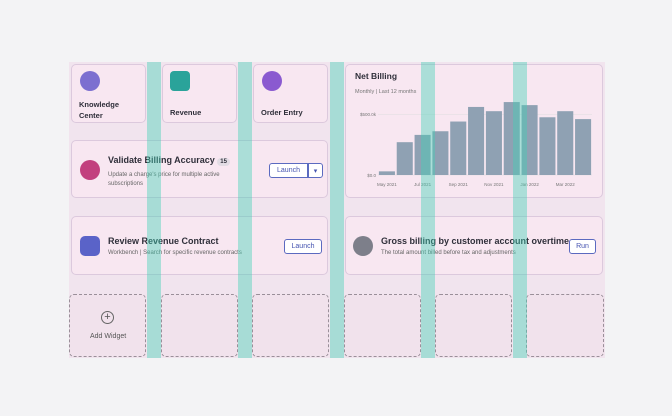 Image resolution: width=672 pixels, height=416 pixels. I want to click on x-tick-label: Nov 2021, so click(494, 184).